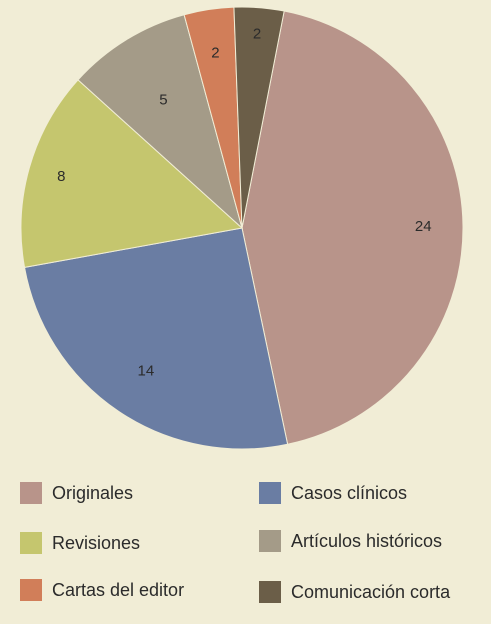 Image resolution: width=491 pixels, height=624 pixels. Describe the element at coordinates (215, 53) in the screenshot. I see `slice-value-label-cartas-del-editor: 2` at that location.